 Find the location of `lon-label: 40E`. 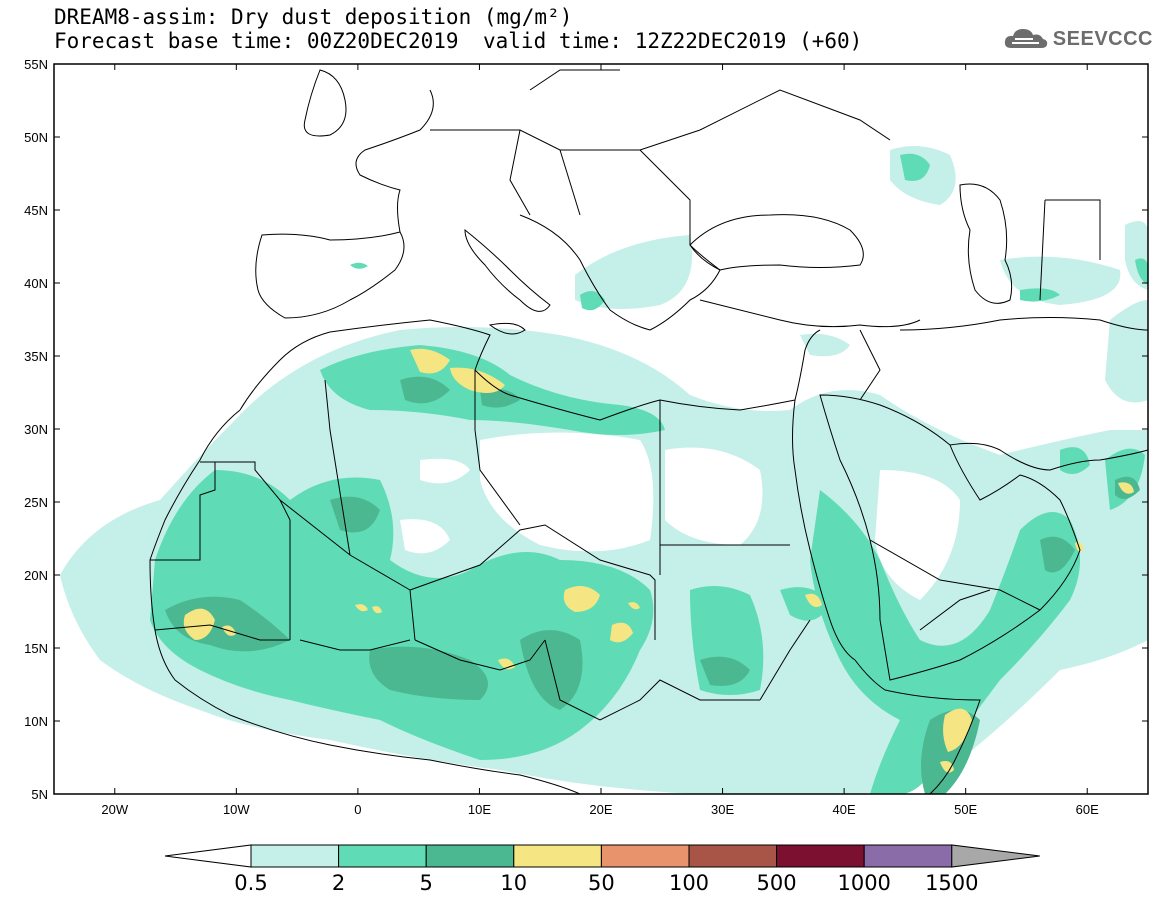

lon-label: 40E is located at coordinates (844, 809).